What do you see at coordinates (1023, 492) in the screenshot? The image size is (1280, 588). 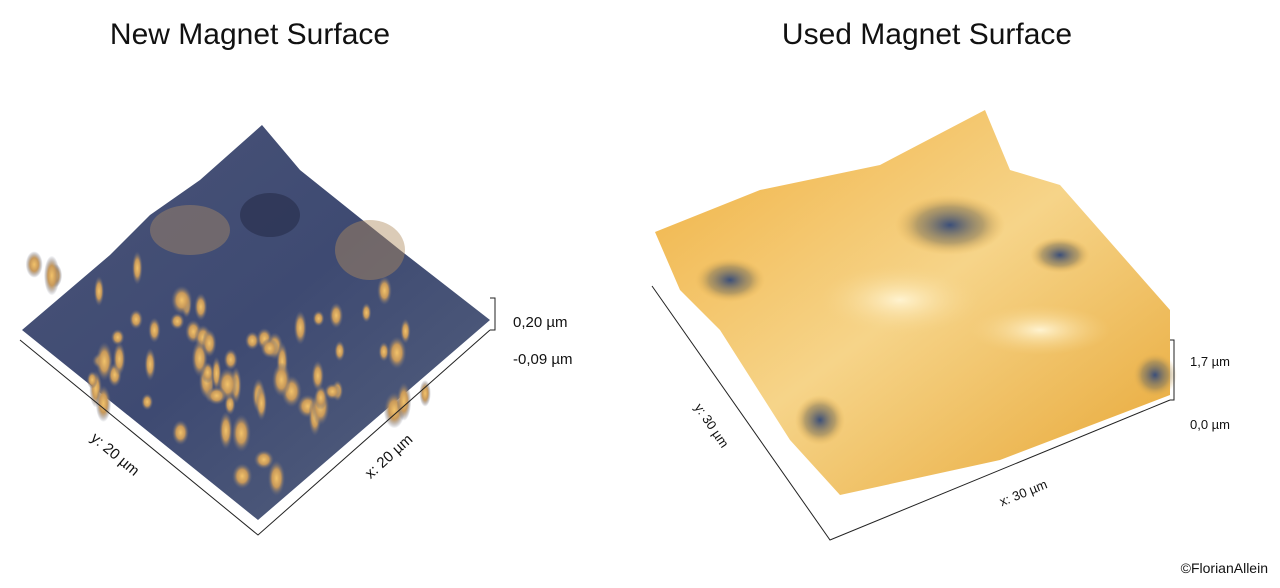 I see `x-axis-label: x: 30 µm` at bounding box center [1023, 492].